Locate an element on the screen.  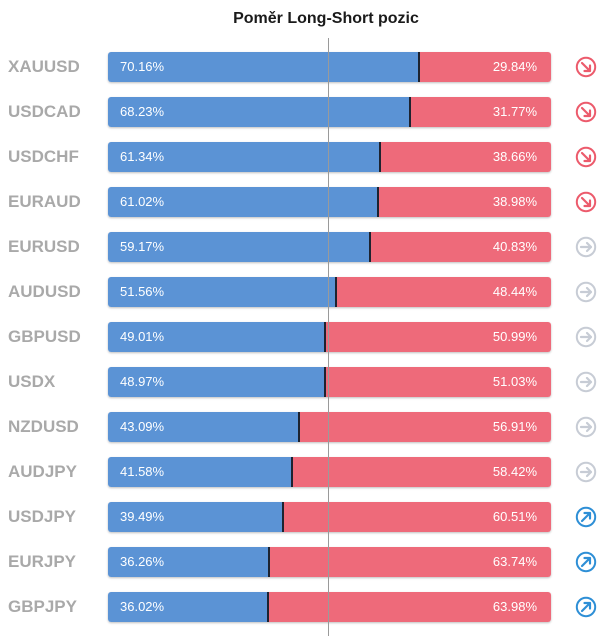
long-value-label: 61.34% is located at coordinates (142, 156).